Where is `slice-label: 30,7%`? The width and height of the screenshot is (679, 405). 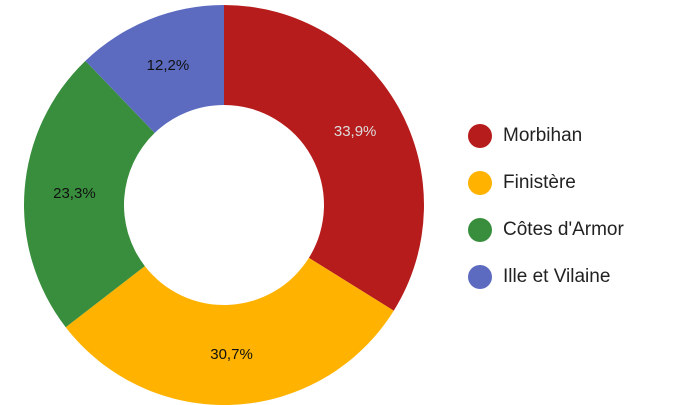 slice-label: 30,7% is located at coordinates (231, 354).